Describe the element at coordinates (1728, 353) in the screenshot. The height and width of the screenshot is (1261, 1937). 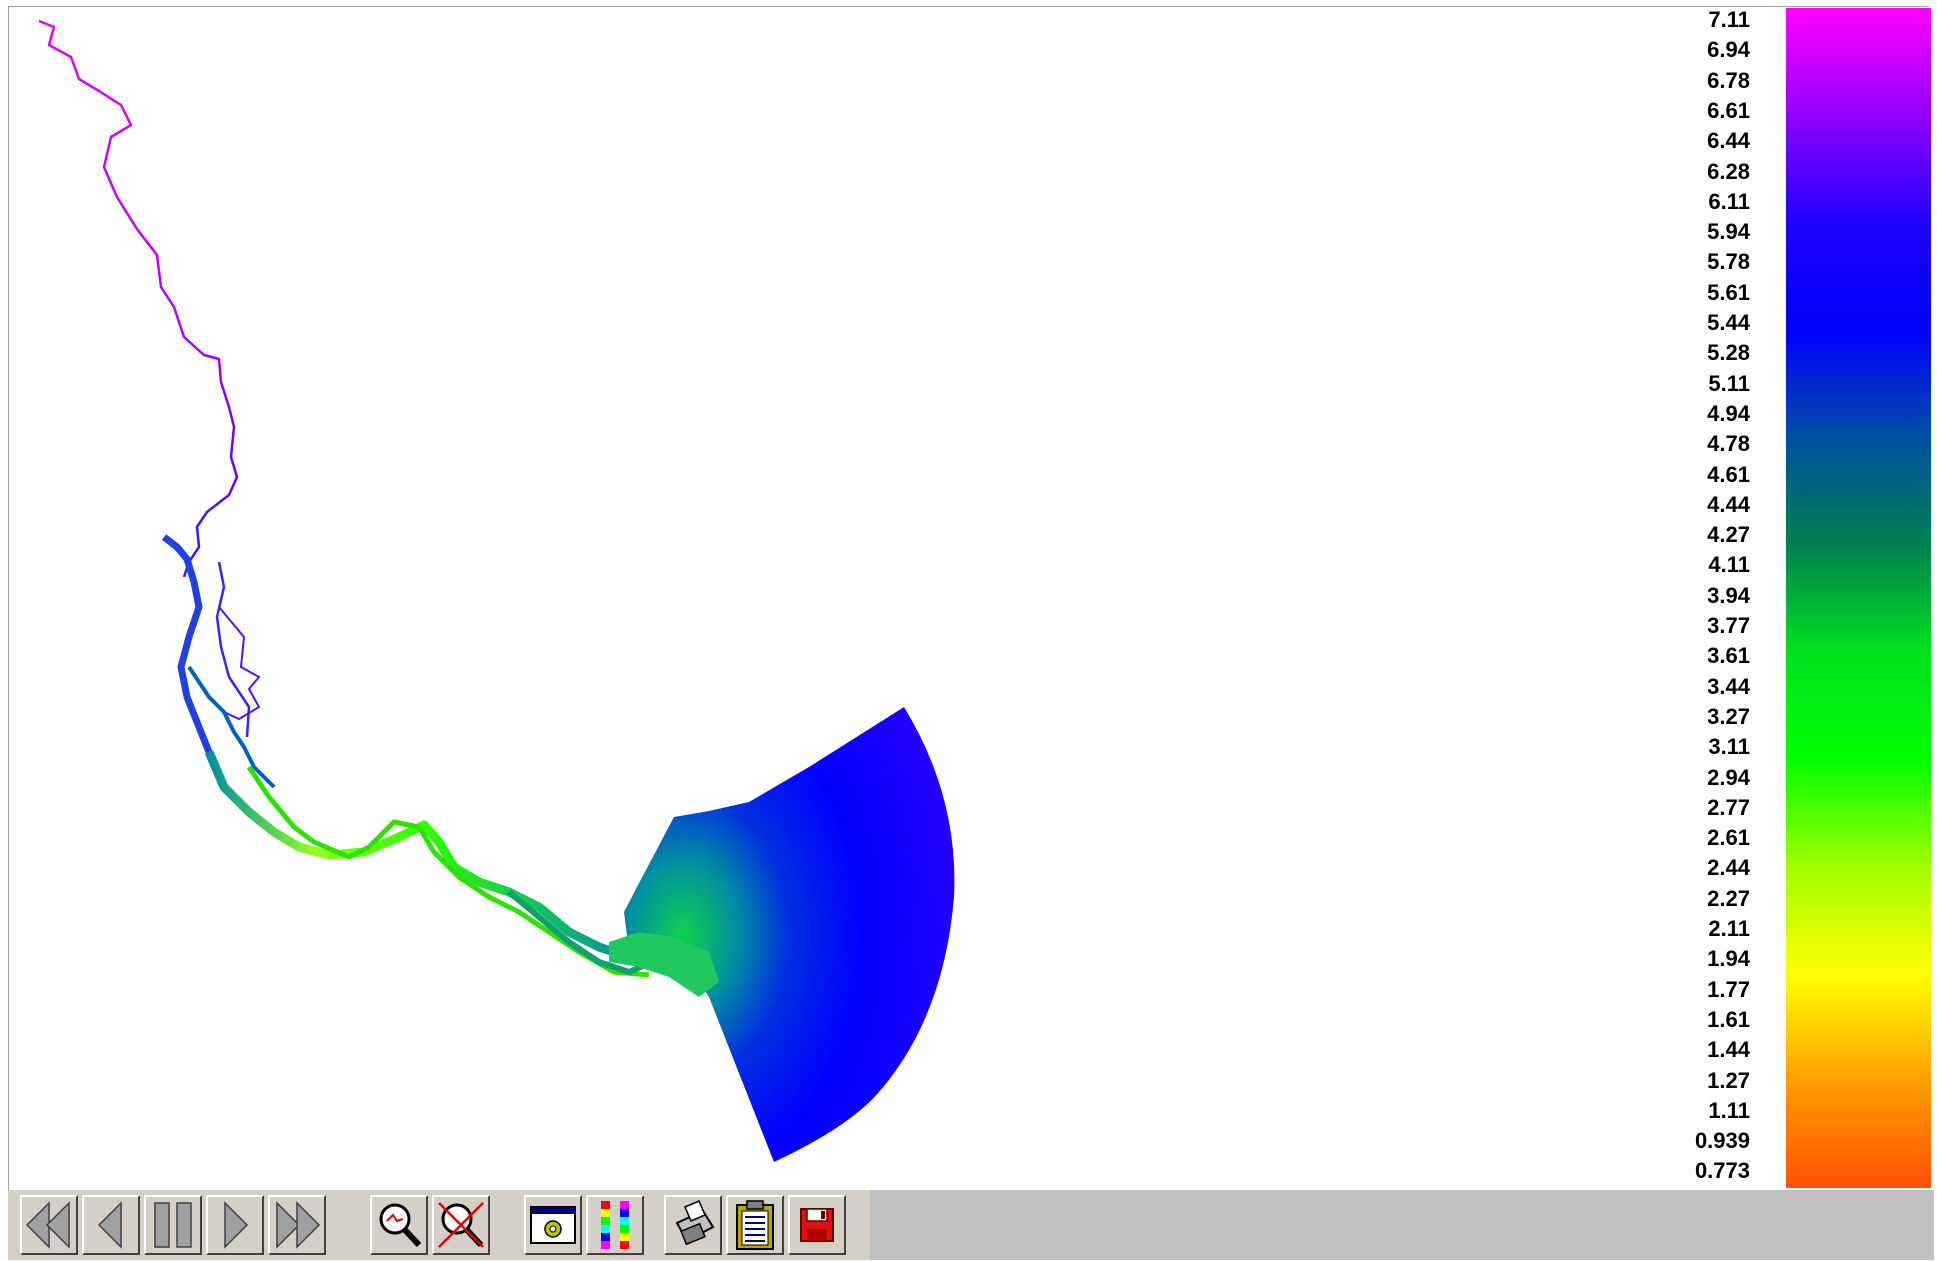
I see `colorbar-label: 5.28` at that location.